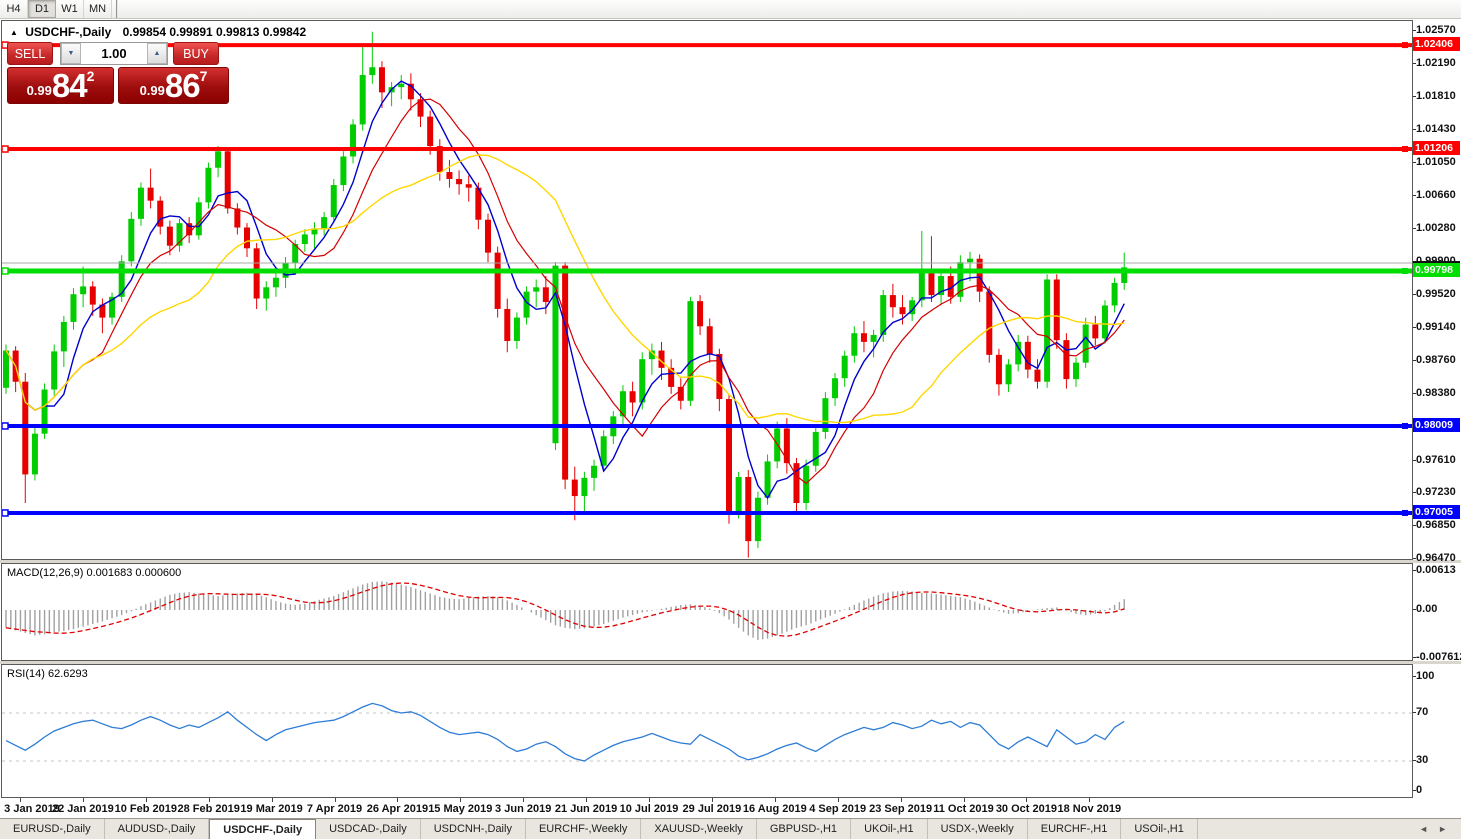 This screenshot has width=1461, height=839. I want to click on timeframe-button-d1: D1, so click(42, 9).